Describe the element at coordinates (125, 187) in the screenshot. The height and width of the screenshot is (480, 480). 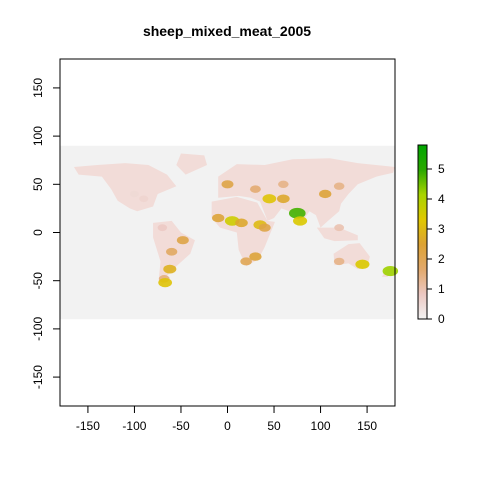
I see `land-north-america` at that location.